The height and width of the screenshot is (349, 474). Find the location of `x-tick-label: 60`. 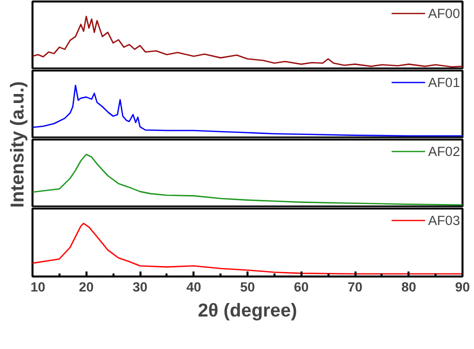

x-tick-label: 60 is located at coordinates (301, 287).